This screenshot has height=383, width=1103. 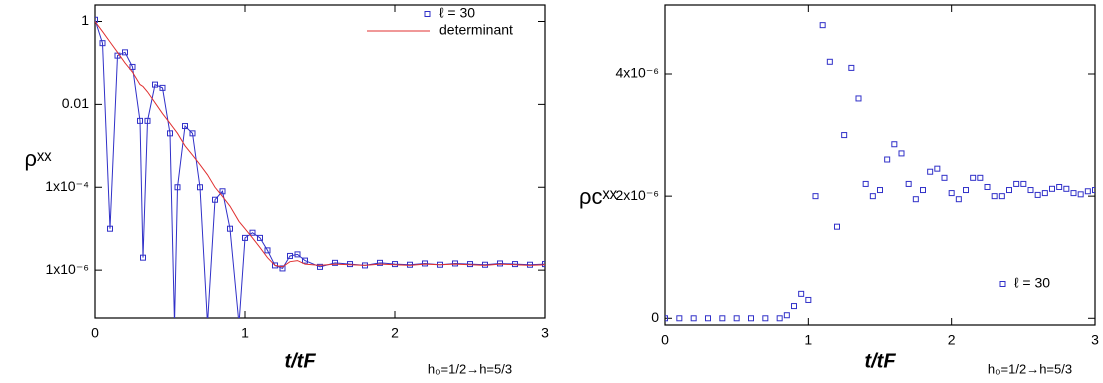 What do you see at coordinates (67, 269) in the screenshot?
I see `y-tick-label: 1x10⁻⁶` at bounding box center [67, 269].